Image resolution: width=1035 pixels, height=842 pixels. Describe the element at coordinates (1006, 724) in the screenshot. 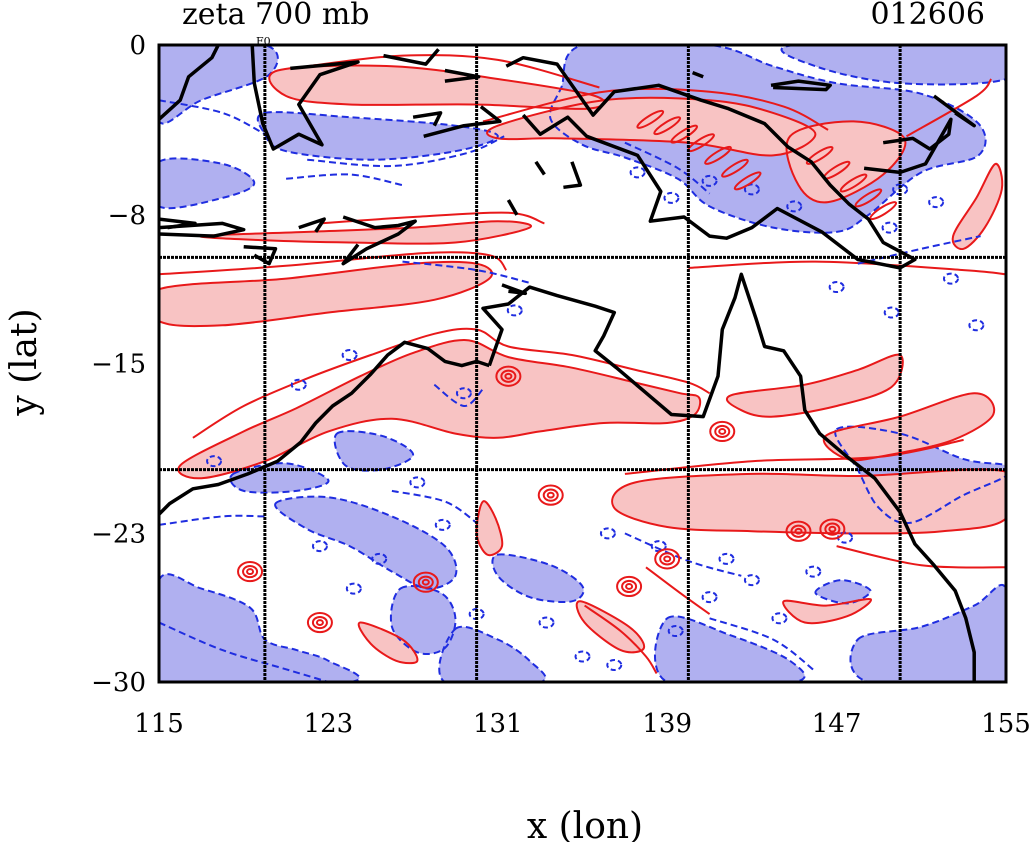

I see `x-tick-label: 155` at that location.